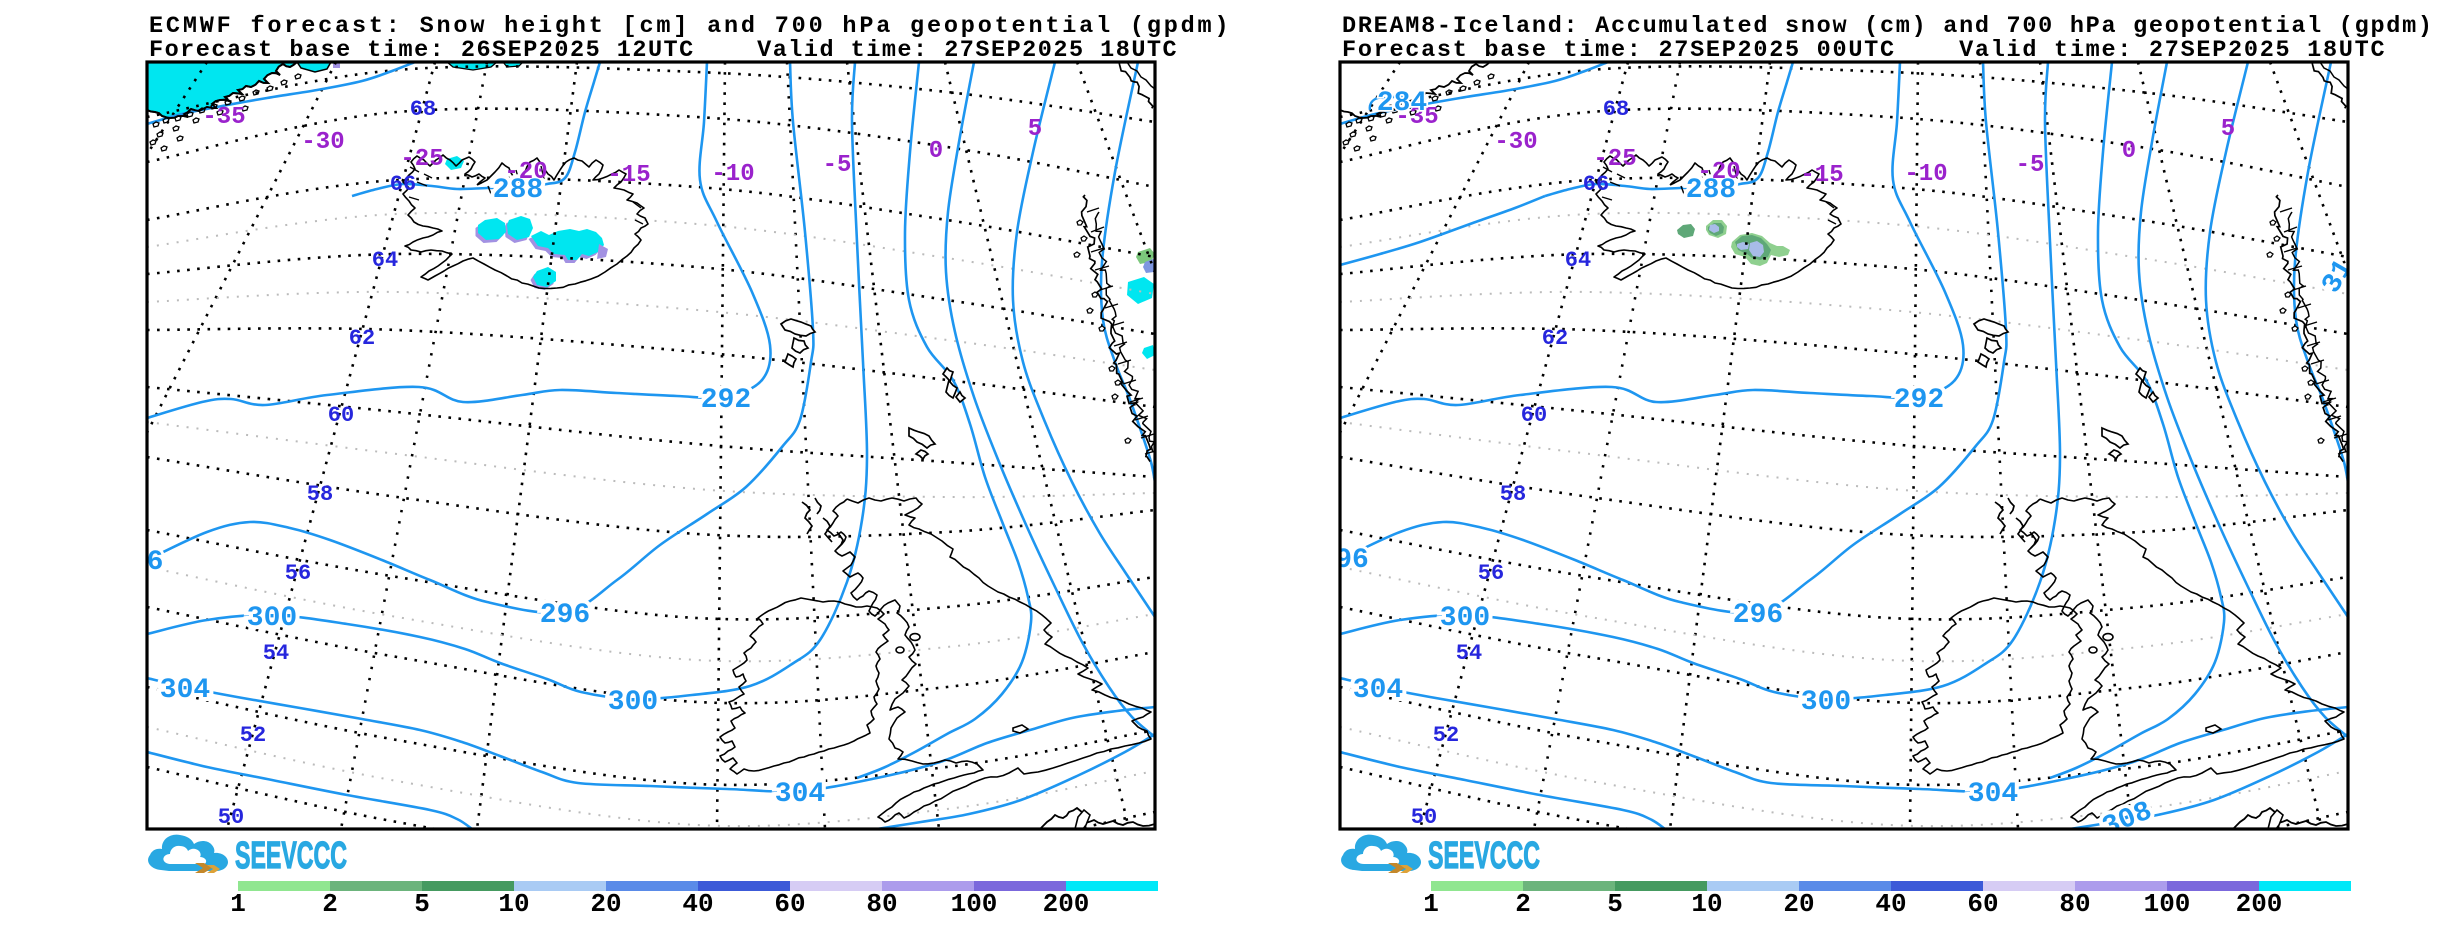  I want to click on svg-text: 31, so click(2339, 276).